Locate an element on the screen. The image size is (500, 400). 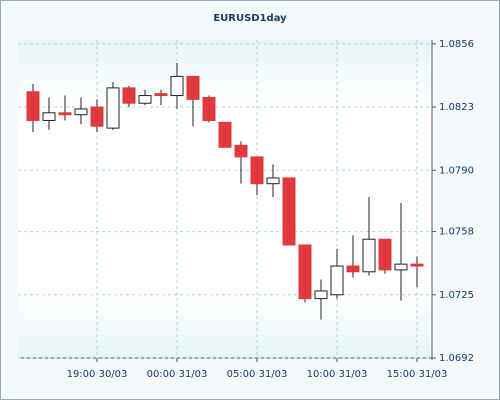
x-tick-label: 05:00 31/03 is located at coordinates (257, 374).